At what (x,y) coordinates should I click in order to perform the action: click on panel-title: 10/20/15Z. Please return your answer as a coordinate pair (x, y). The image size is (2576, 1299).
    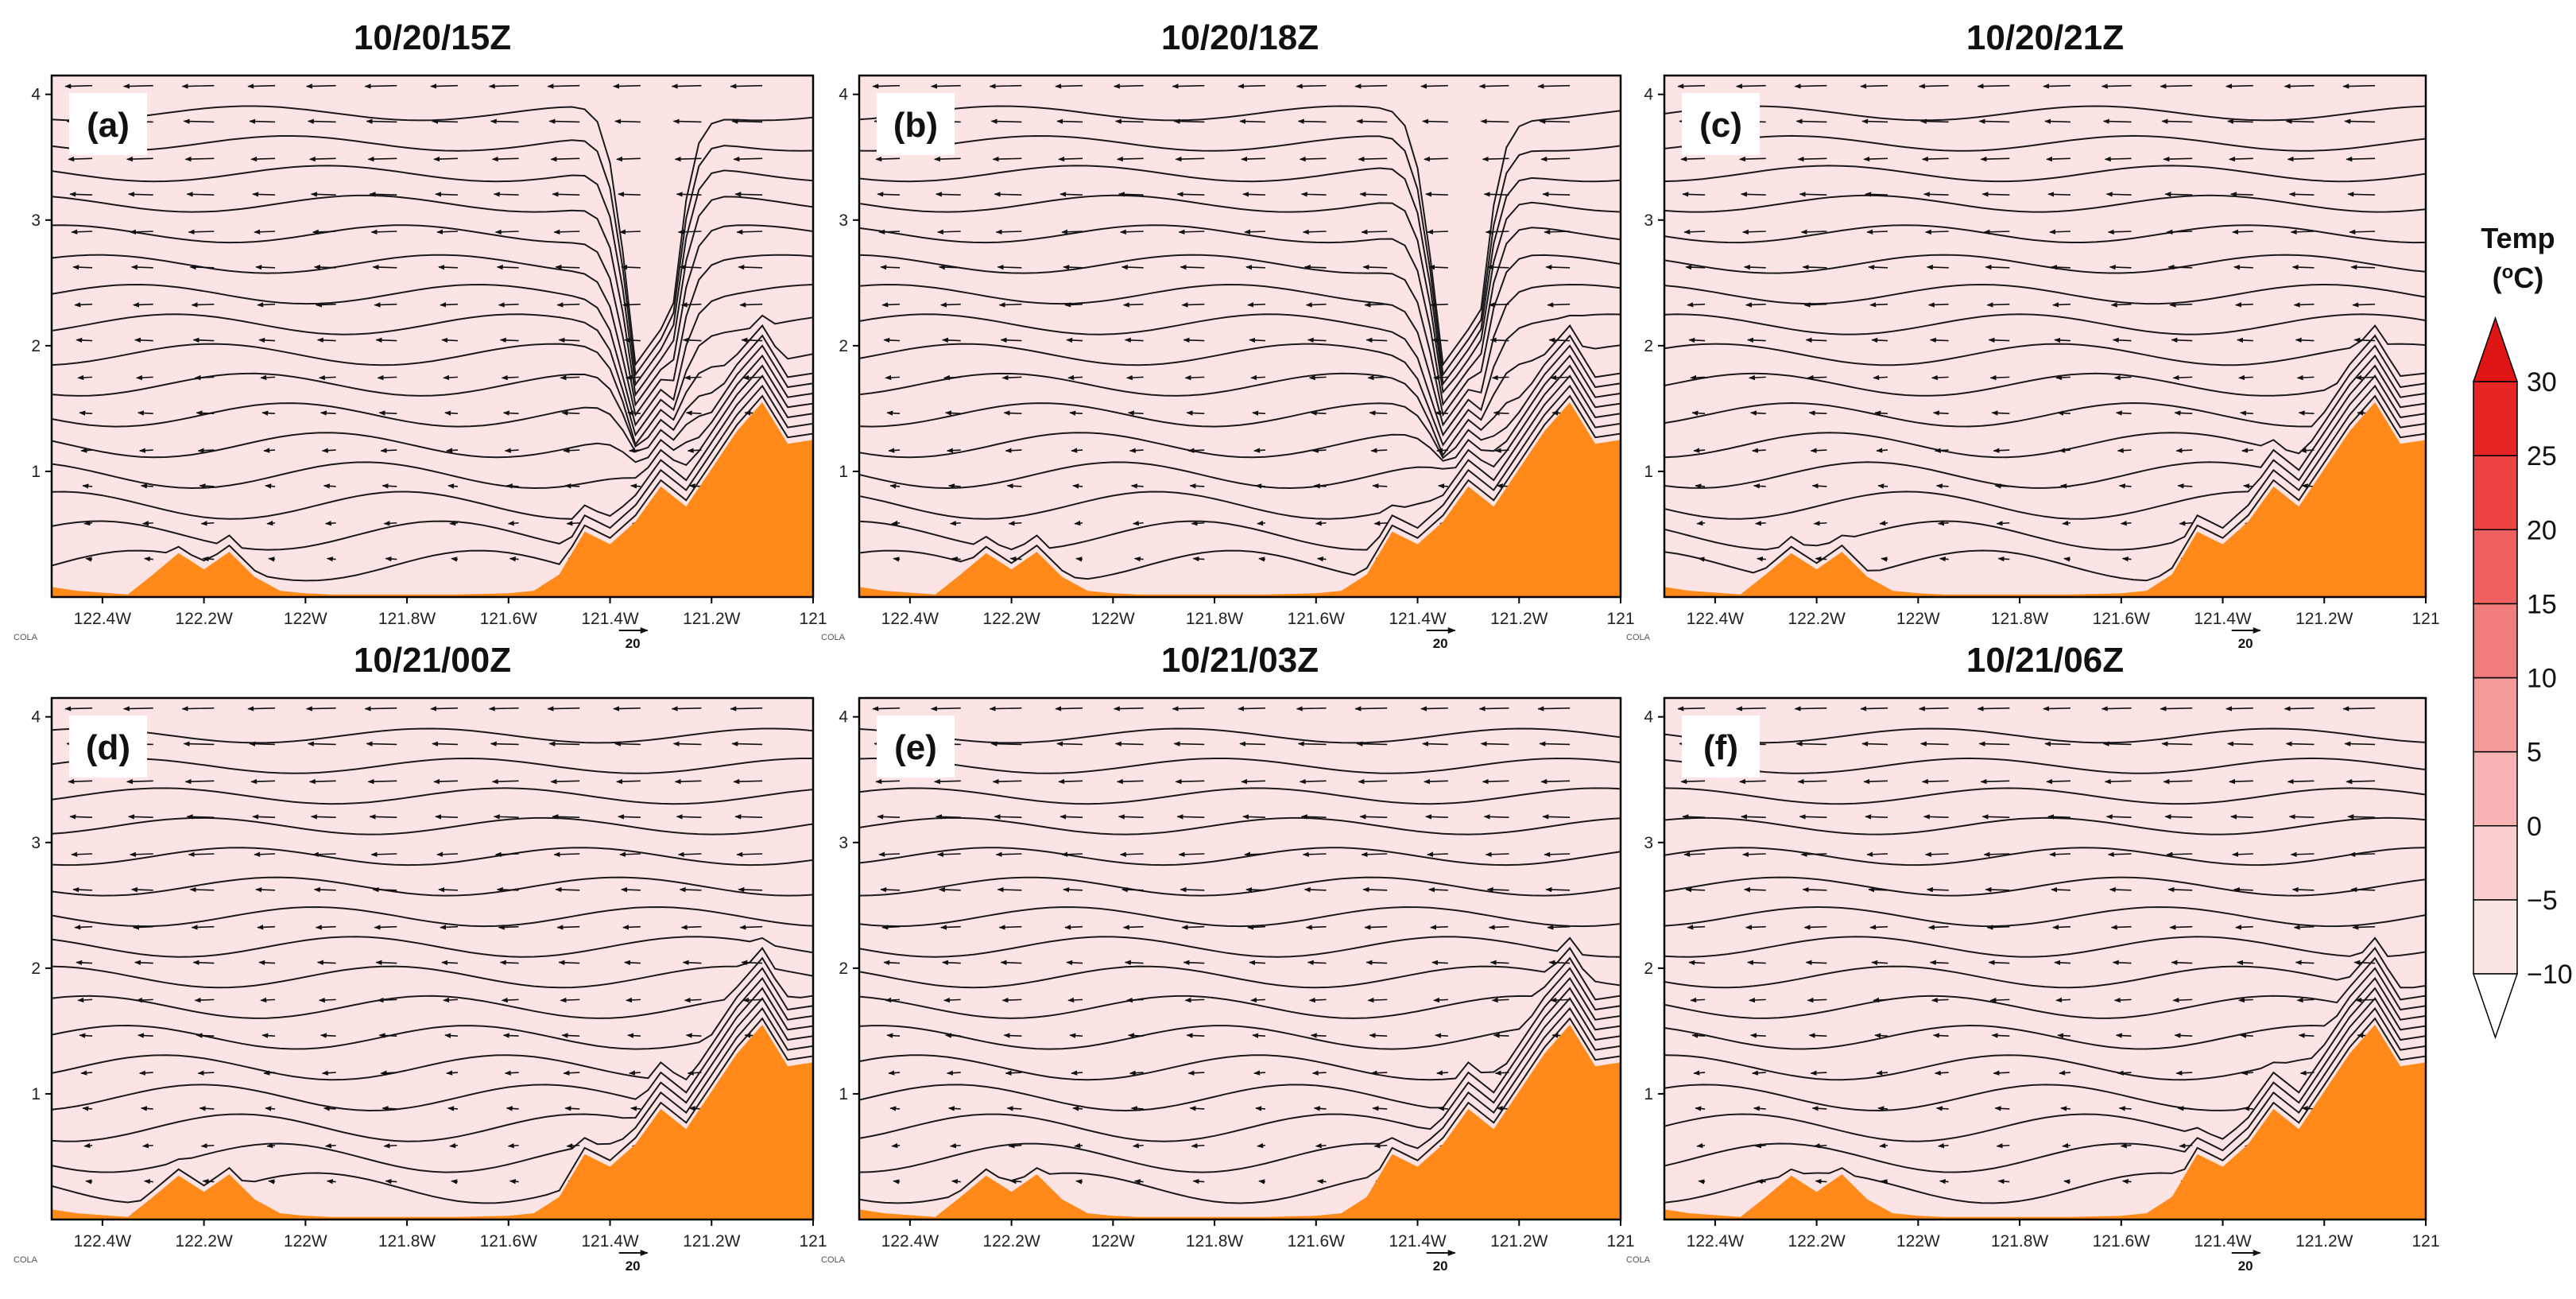
    Looking at the image, I should click on (432, 37).